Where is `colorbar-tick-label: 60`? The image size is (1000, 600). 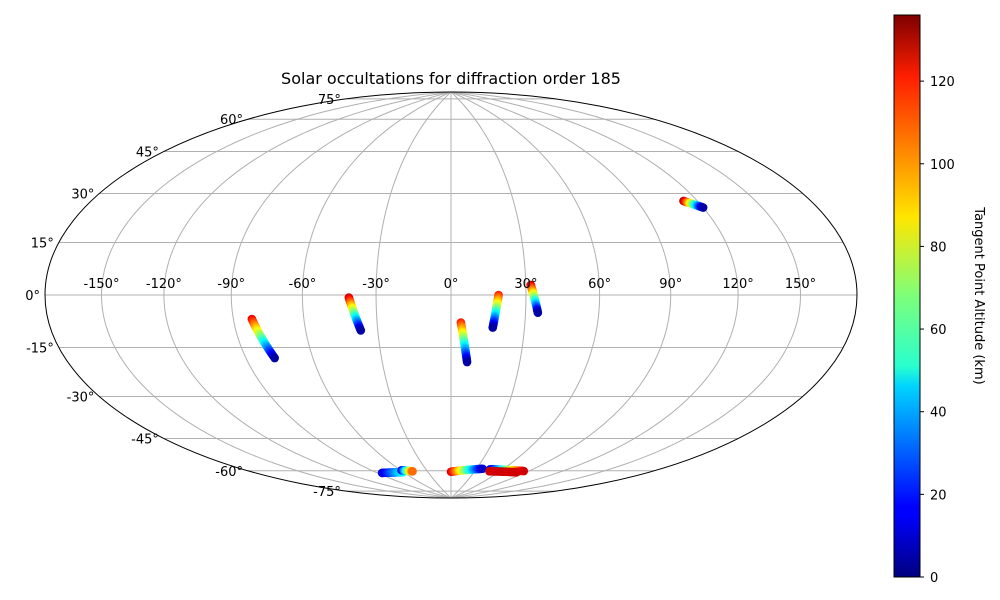
colorbar-tick-label: 60 is located at coordinates (938, 330).